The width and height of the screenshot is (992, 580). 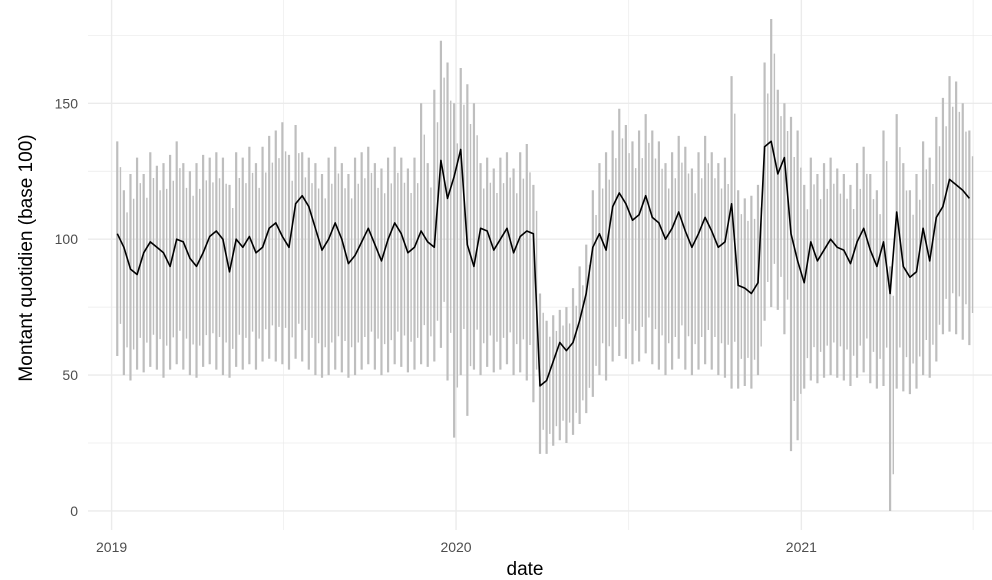 I want to click on y-tick-label: 50, so click(x=70, y=375).